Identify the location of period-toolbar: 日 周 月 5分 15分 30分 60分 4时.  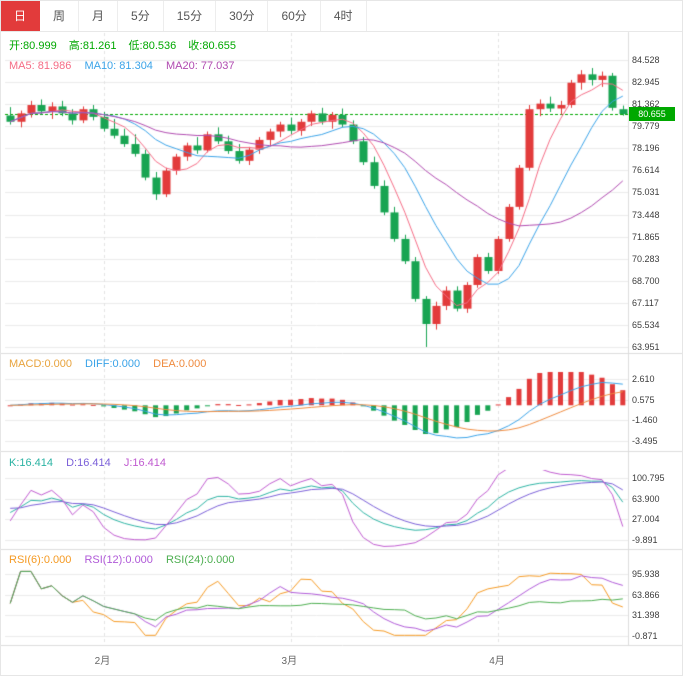
(341, 16).